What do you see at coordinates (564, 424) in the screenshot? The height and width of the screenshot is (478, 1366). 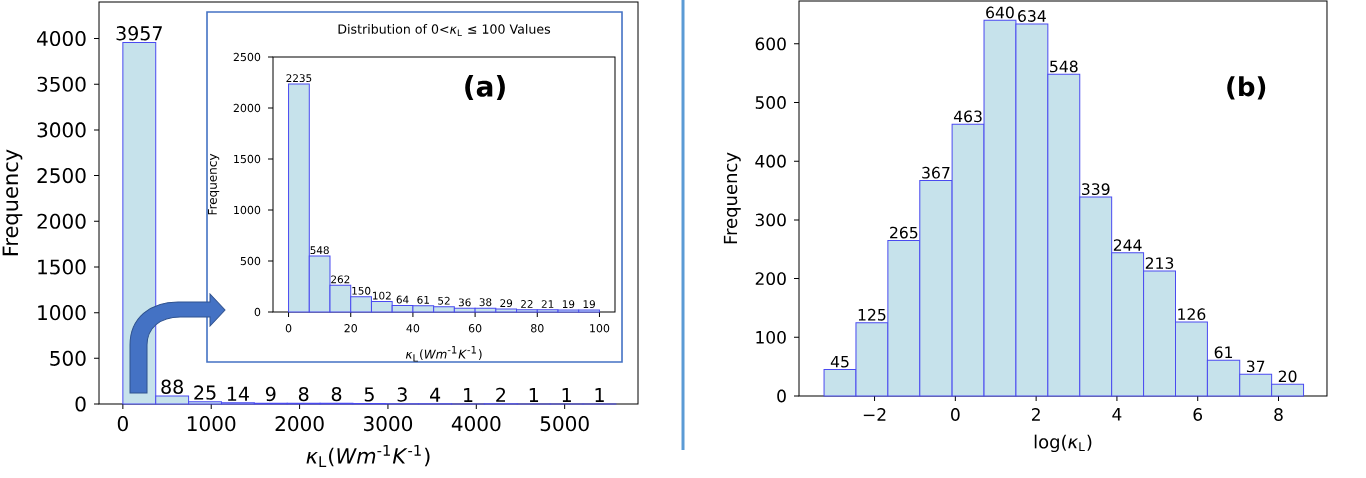 I see `x-tick-label: 5000` at bounding box center [564, 424].